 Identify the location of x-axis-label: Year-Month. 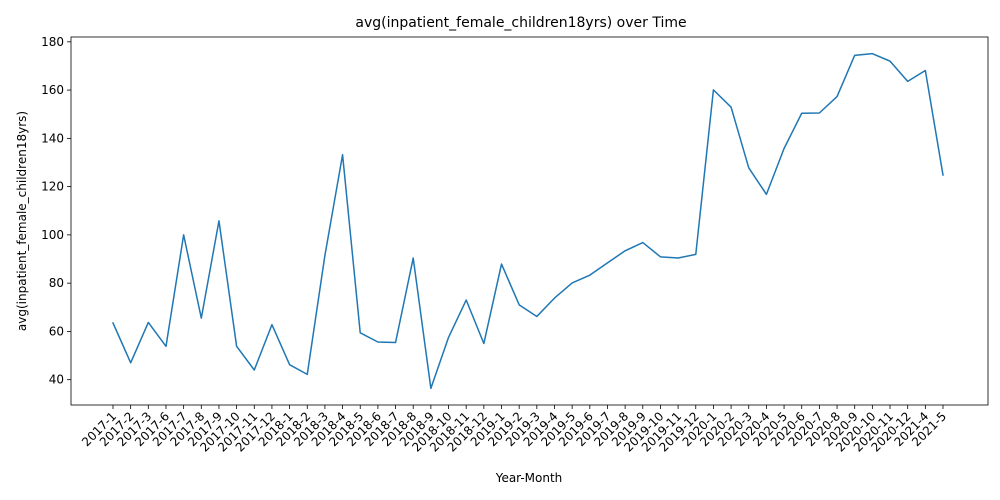
(529, 478).